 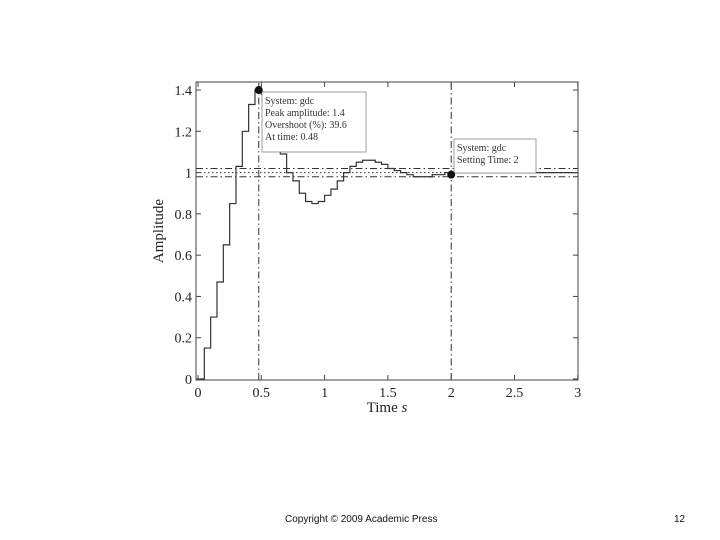 What do you see at coordinates (451, 393) in the screenshot?
I see `x-tick-label: 2` at bounding box center [451, 393].